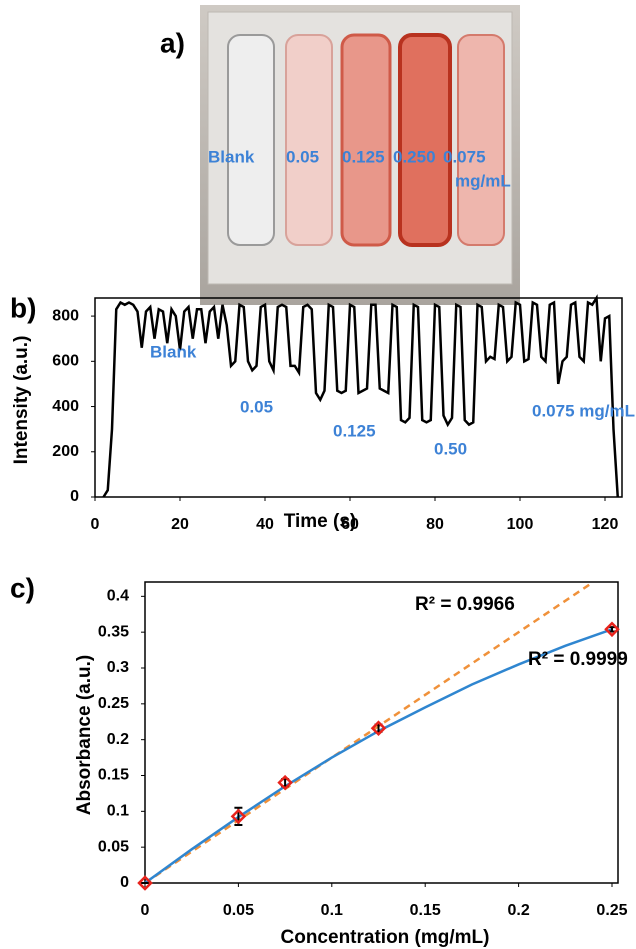  I want to click on panel-label: c), so click(22, 587).